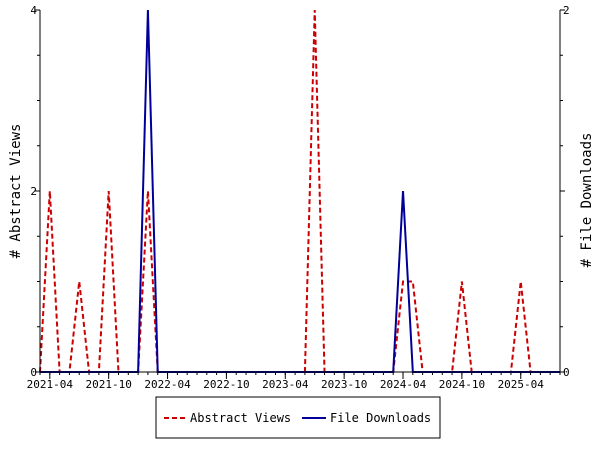 The width and height of the screenshot is (600, 450). What do you see at coordinates (380, 418) in the screenshot?
I see `legend-label-file-downloads: File Downloads` at bounding box center [380, 418].